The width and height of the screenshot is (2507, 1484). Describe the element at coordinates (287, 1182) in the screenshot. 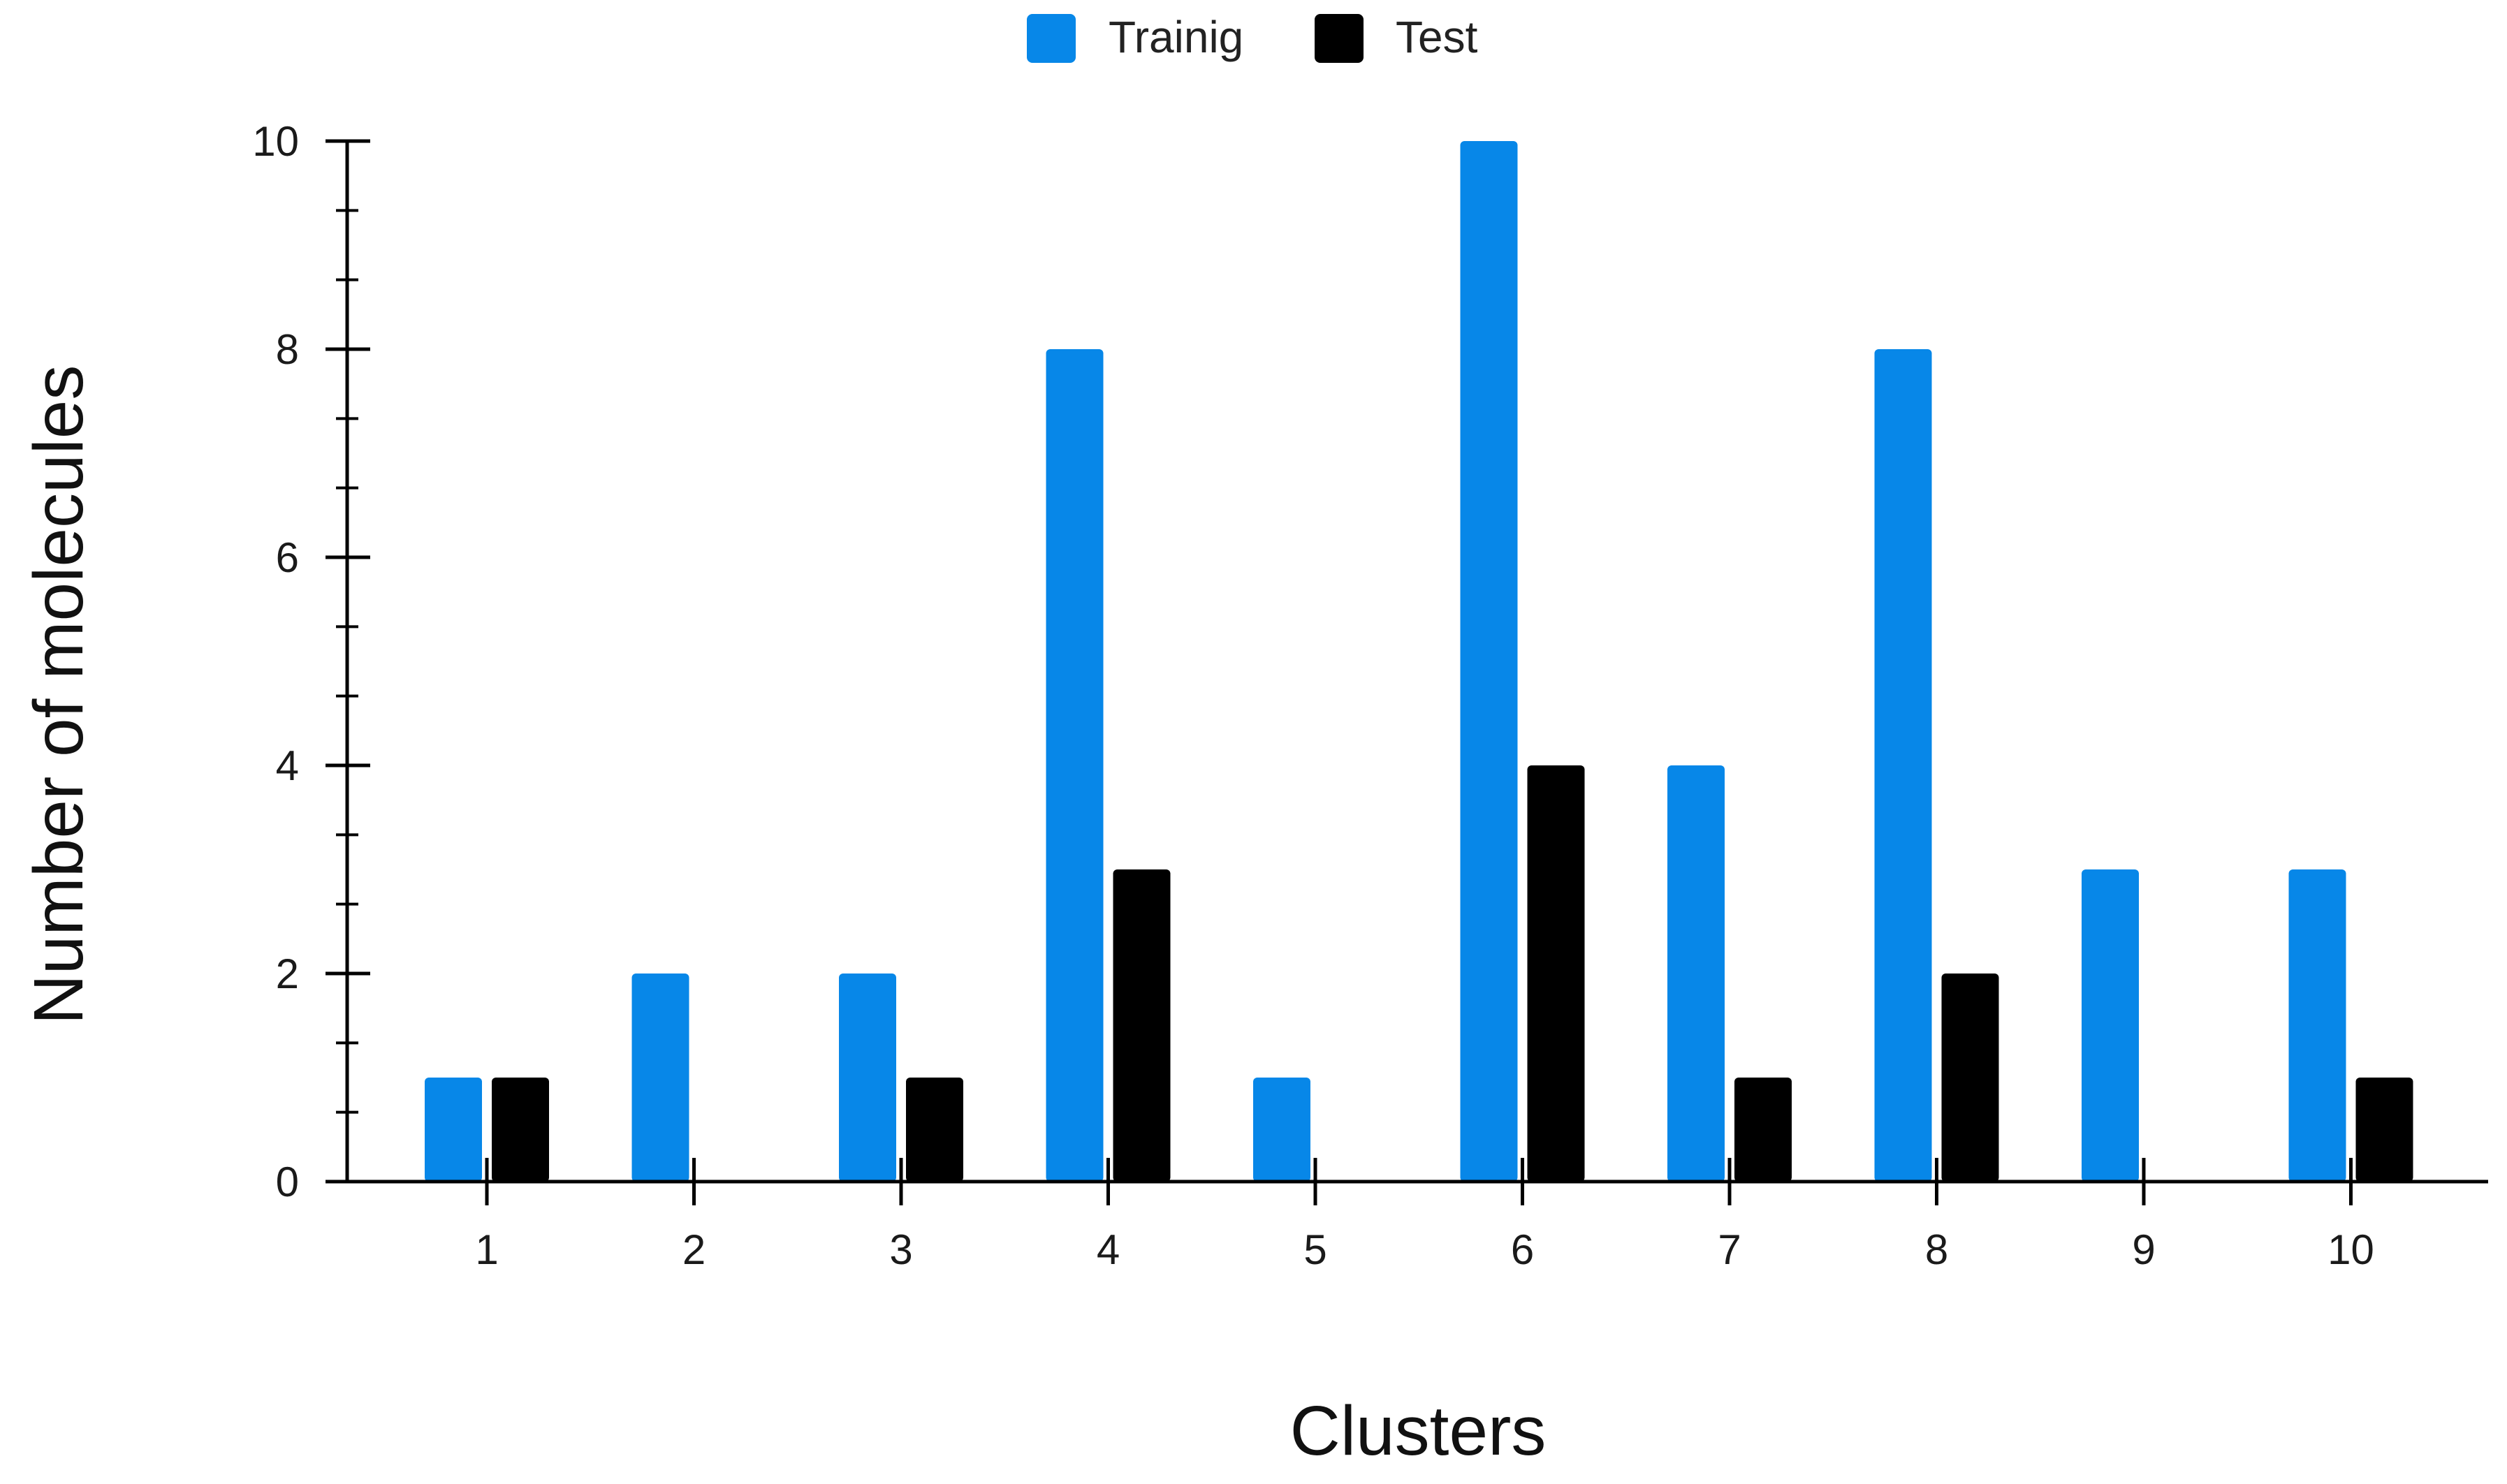

I see `y-tick-label: 0` at that location.